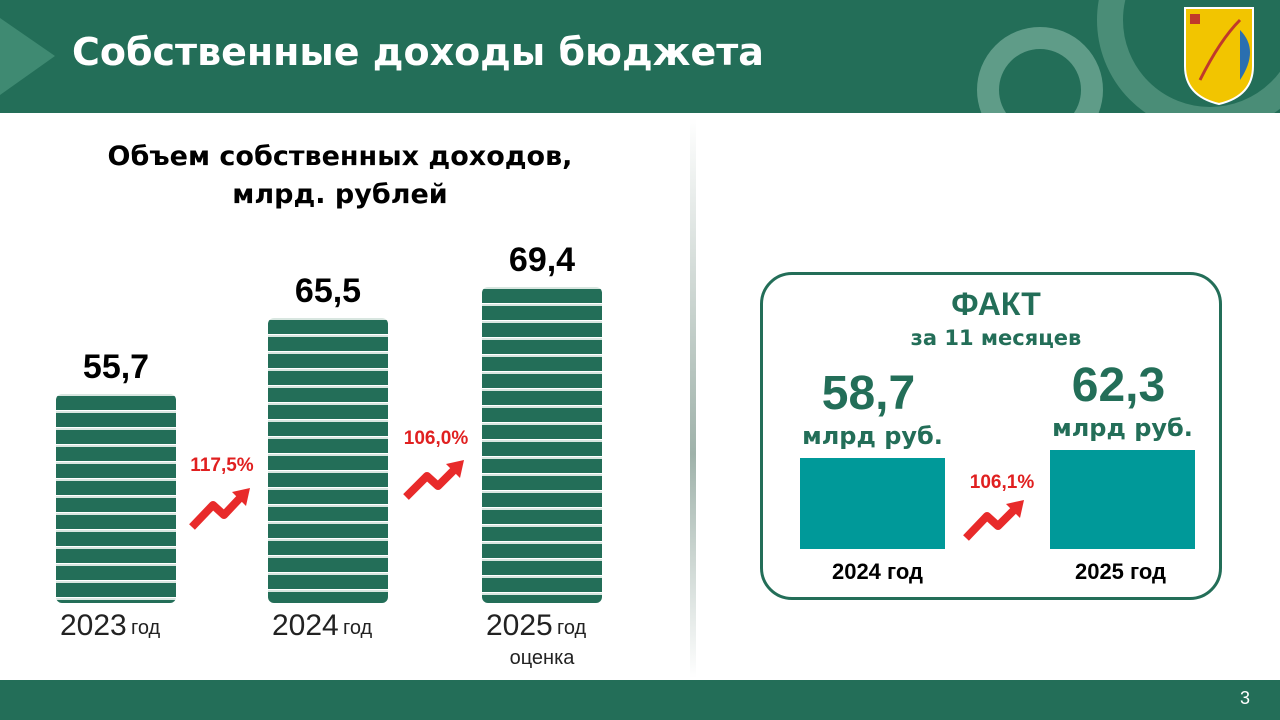  What do you see at coordinates (519, 625) in the screenshot?
I see `x-tick-label: 2025` at bounding box center [519, 625].